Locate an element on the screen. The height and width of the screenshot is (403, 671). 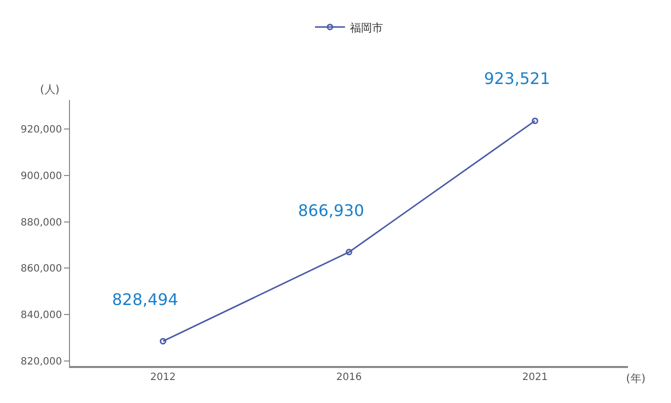
x-tick-label: 2012 is located at coordinates (163, 377).